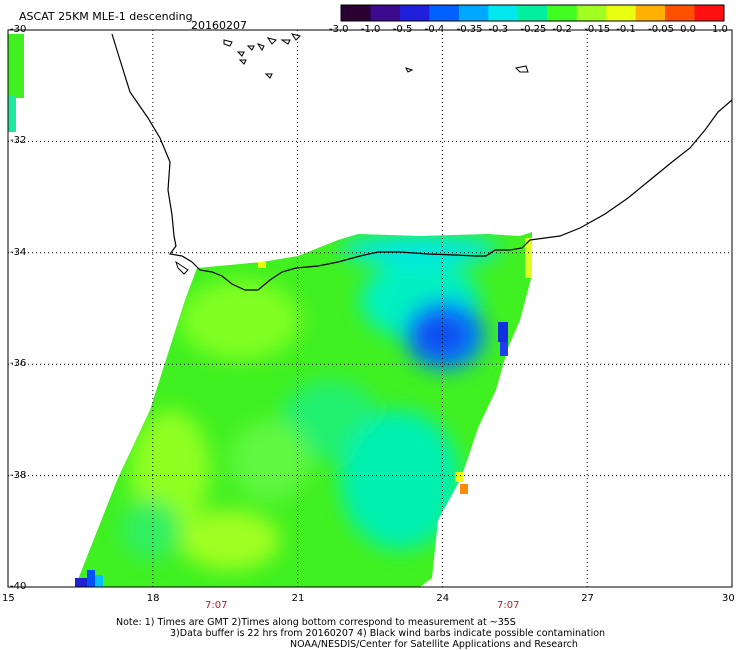  Describe the element at coordinates (469, 29) in the screenshot. I see `colorbar-tick-label: -0.35` at that location.